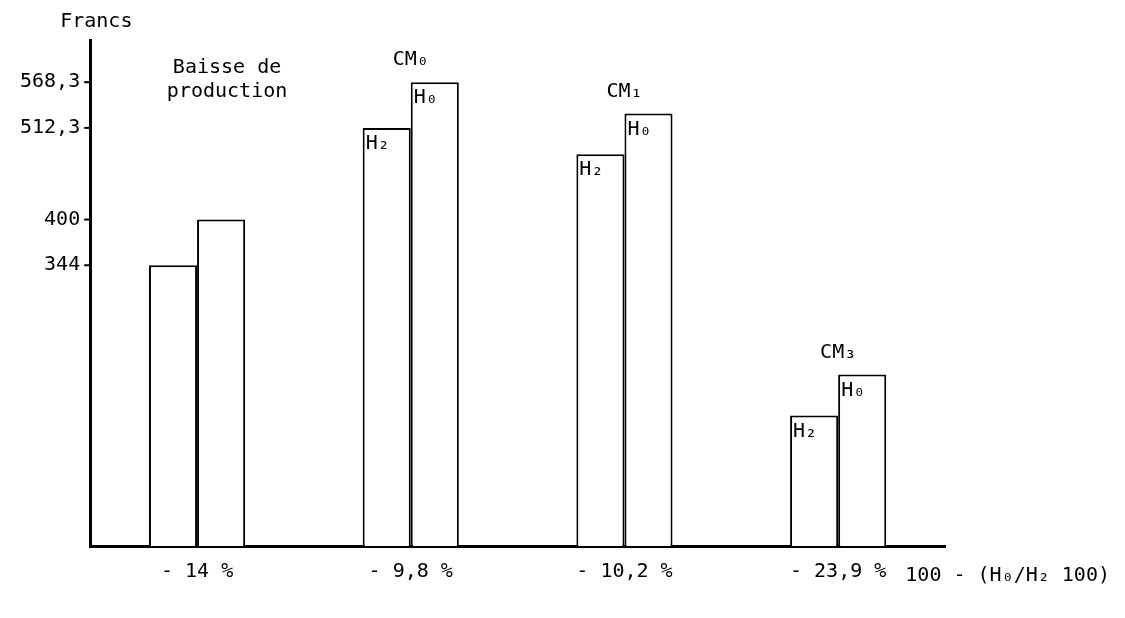  What do you see at coordinates (96, 20) in the screenshot?
I see `y-axis-title: Francs` at bounding box center [96, 20].